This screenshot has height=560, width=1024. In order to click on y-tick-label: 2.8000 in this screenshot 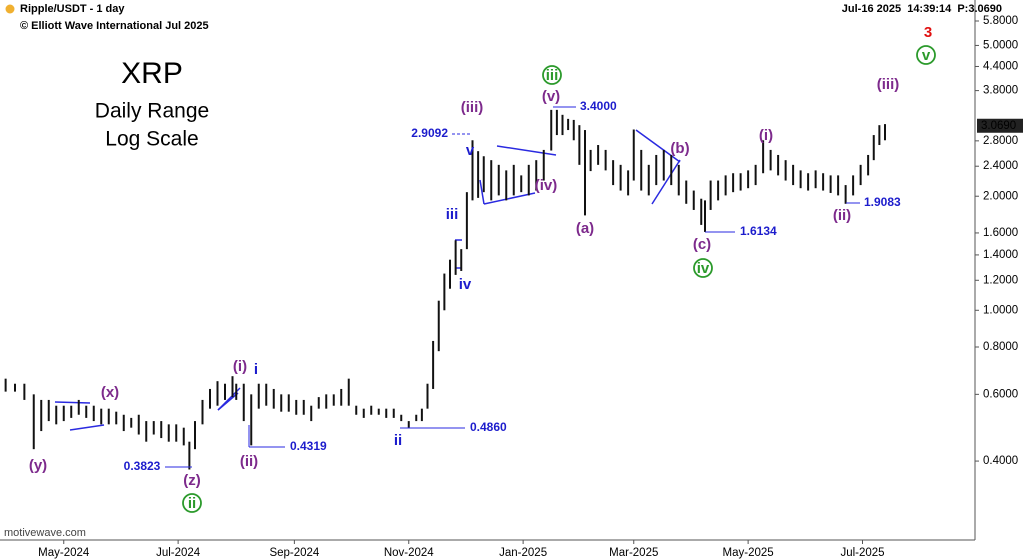, I will do `click(1000, 141)`.